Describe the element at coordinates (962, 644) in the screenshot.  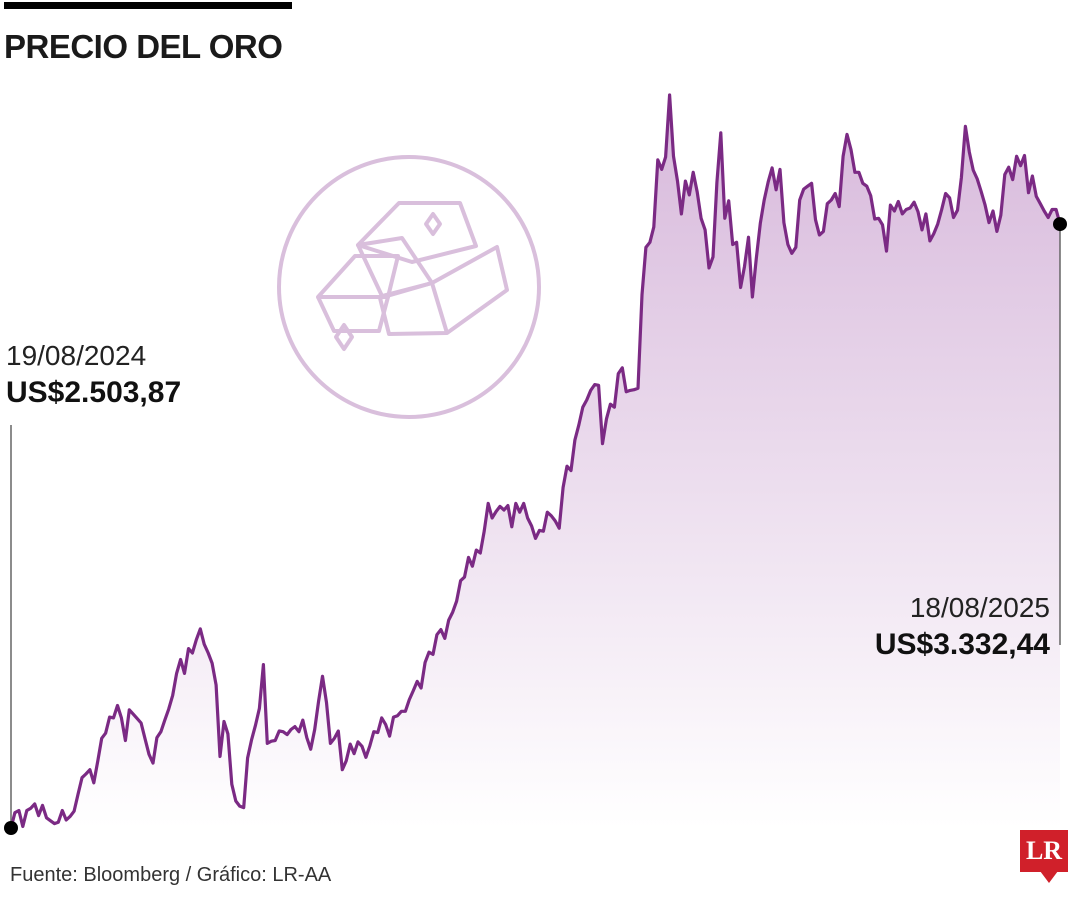
I see `end-value-label: US$3.332,44` at that location.